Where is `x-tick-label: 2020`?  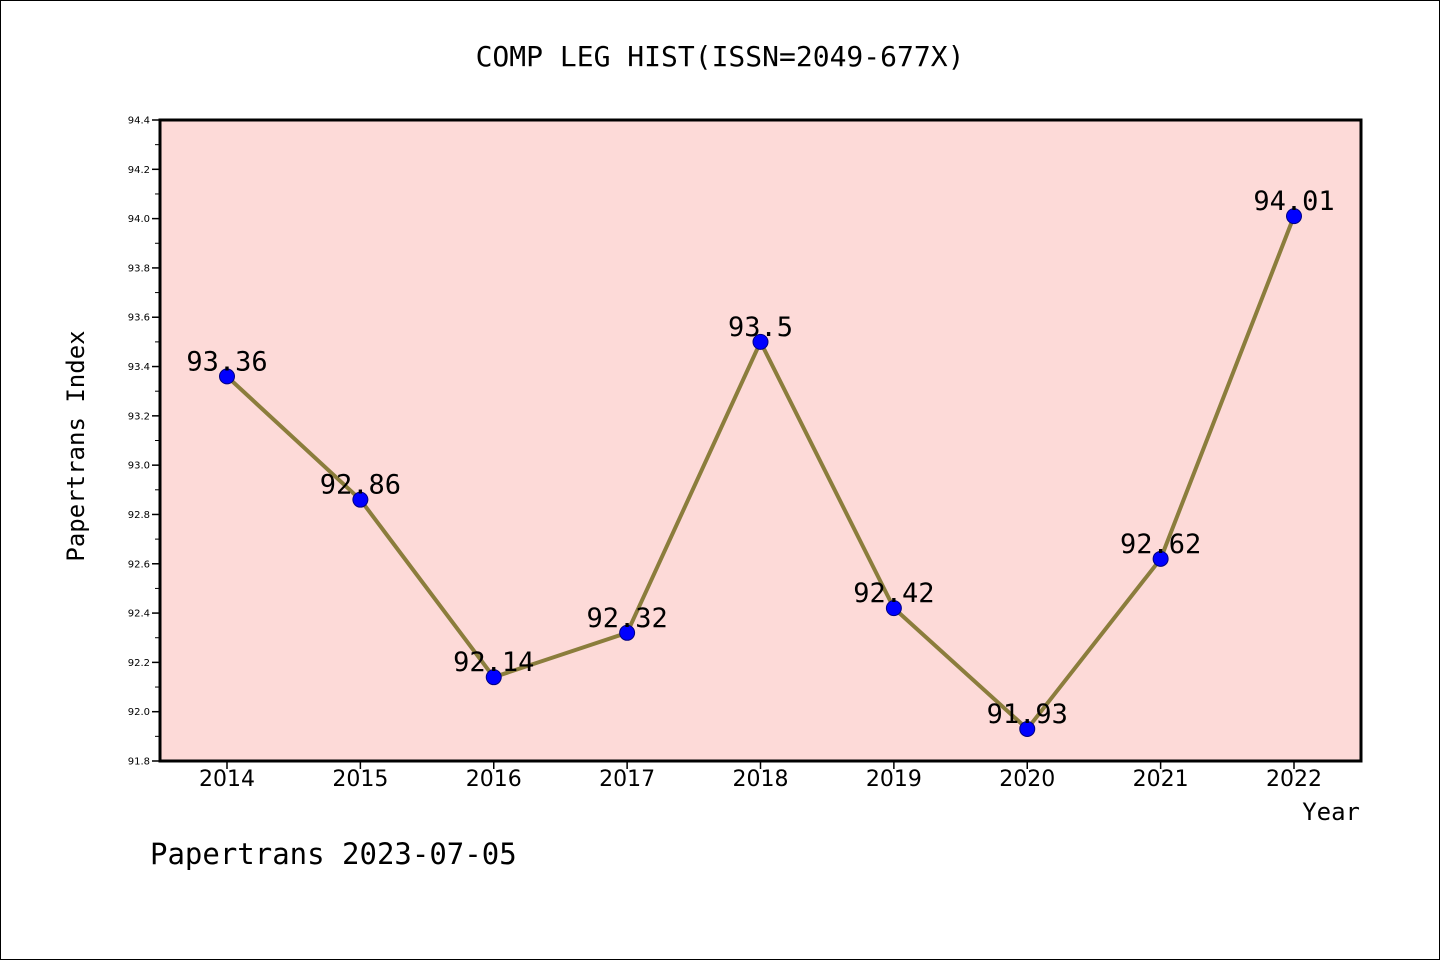 x-tick-label: 2020 is located at coordinates (1027, 779).